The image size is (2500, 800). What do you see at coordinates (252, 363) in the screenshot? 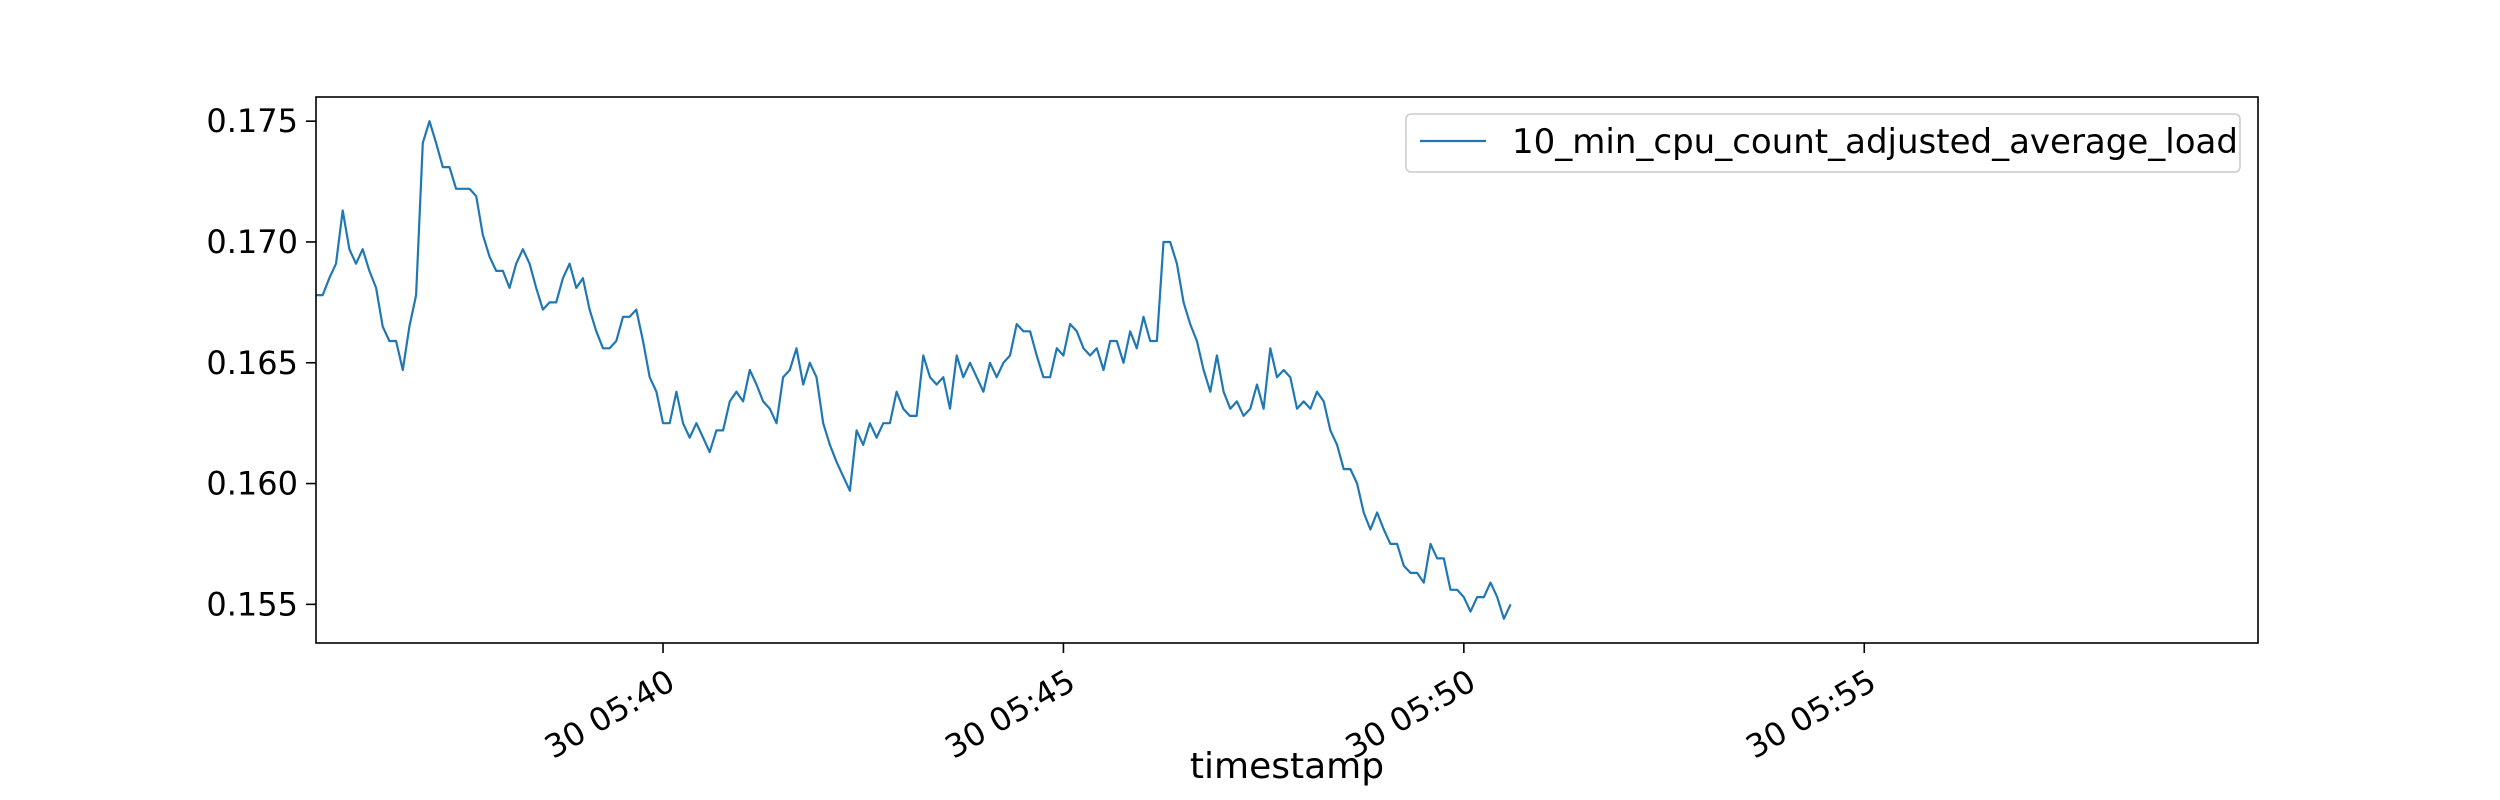
I see `y-tick-label: 0.165` at bounding box center [252, 363].